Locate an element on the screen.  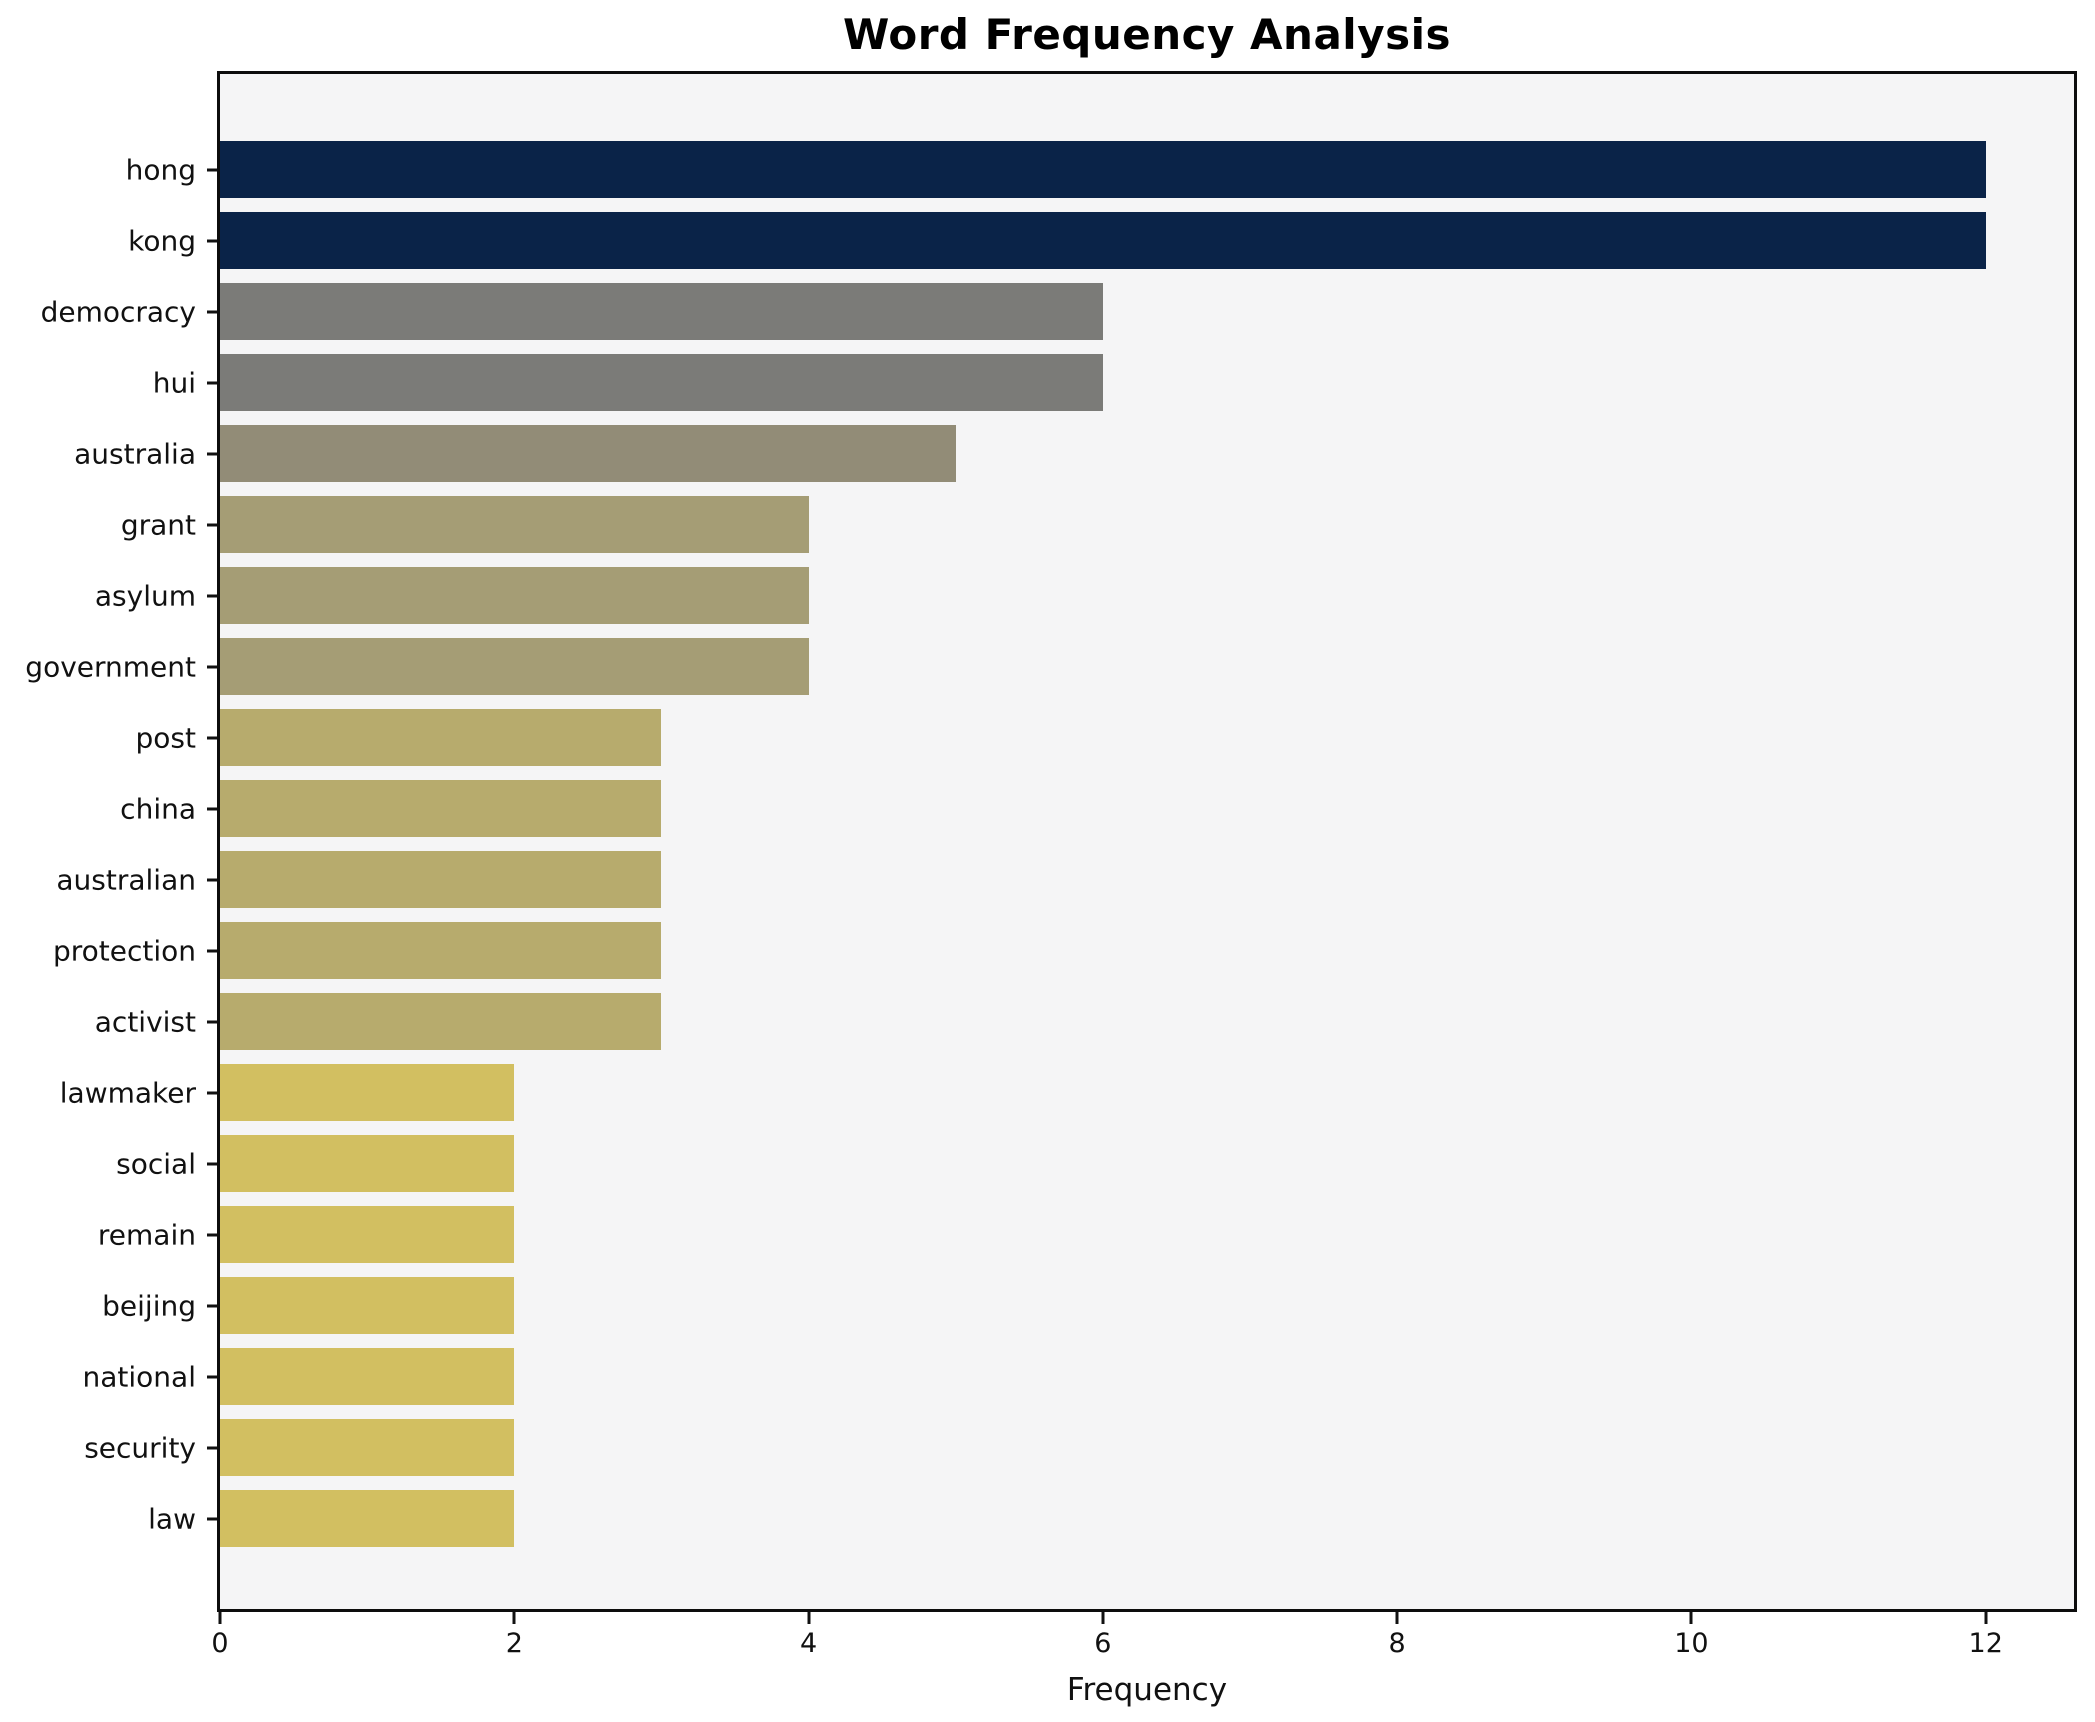
x-tick-label: 10 is located at coordinates (1691, 1643).